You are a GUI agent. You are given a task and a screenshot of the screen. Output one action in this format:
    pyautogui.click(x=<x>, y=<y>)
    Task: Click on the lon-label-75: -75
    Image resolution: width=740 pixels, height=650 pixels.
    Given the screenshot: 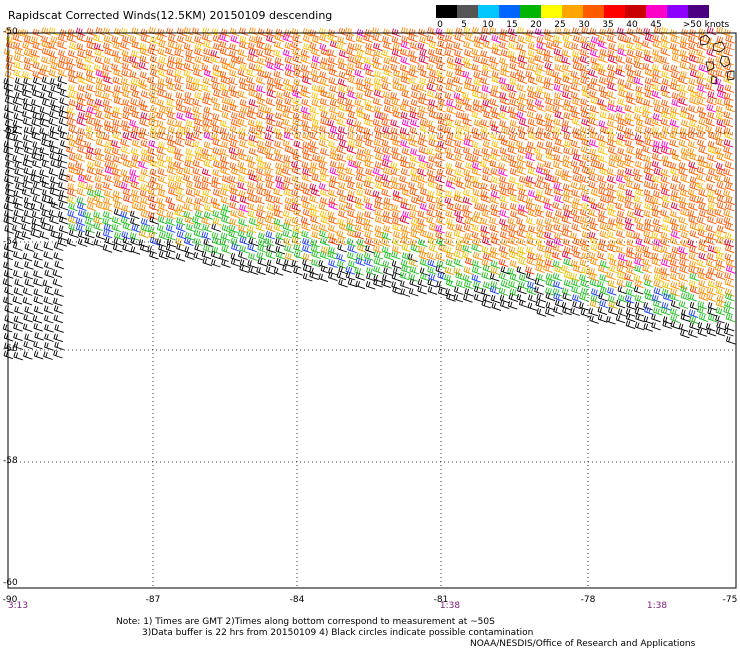 What is the action you would take?
    pyautogui.click(x=730, y=600)
    